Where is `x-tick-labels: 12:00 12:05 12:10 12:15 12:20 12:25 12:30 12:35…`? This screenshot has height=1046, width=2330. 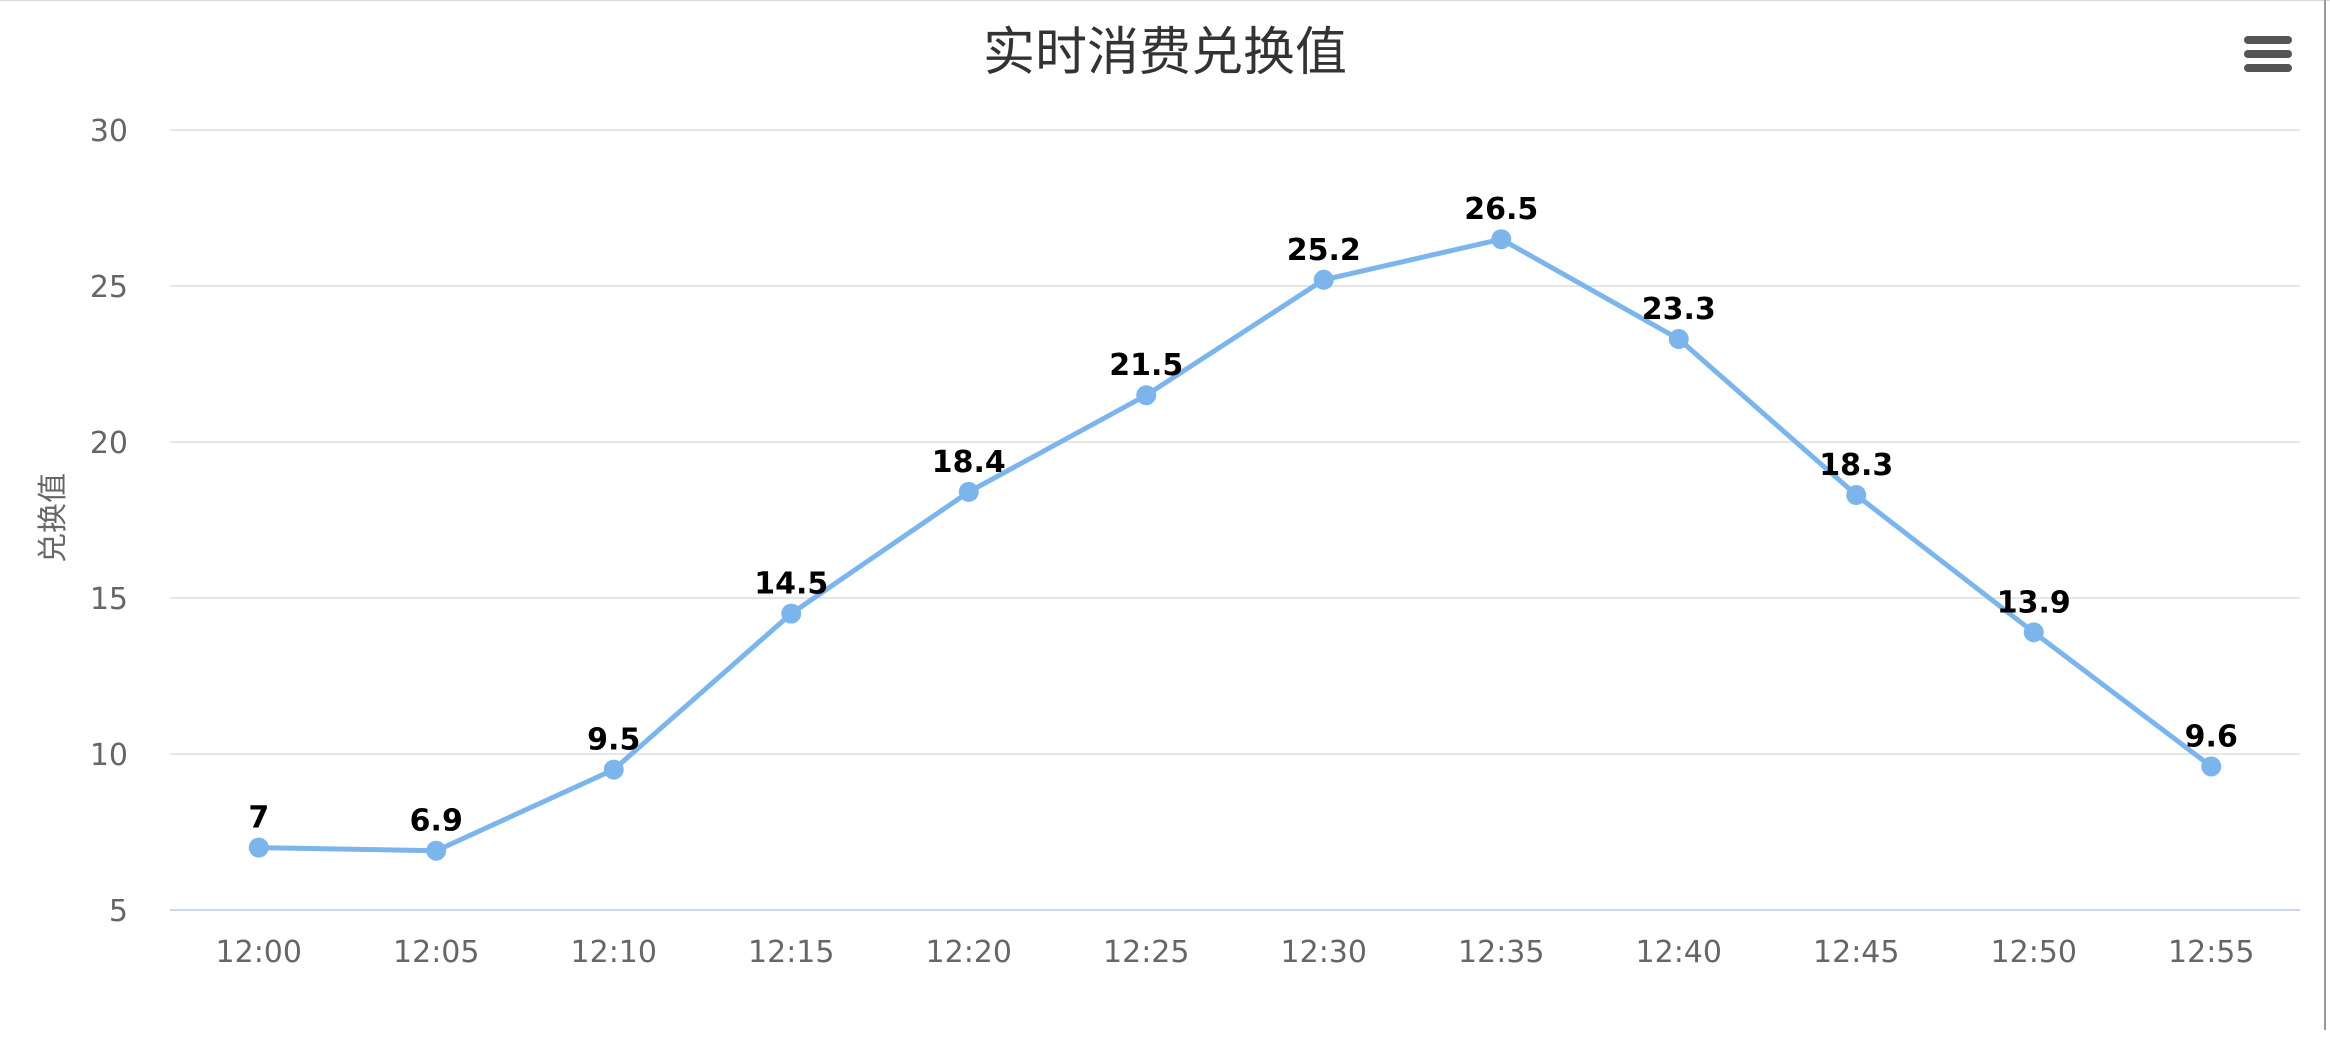
x-tick-labels: 12:00 12:05 12:10 12:15 12:20 12:25 12:30 12:35… is located at coordinates (1235, 952).